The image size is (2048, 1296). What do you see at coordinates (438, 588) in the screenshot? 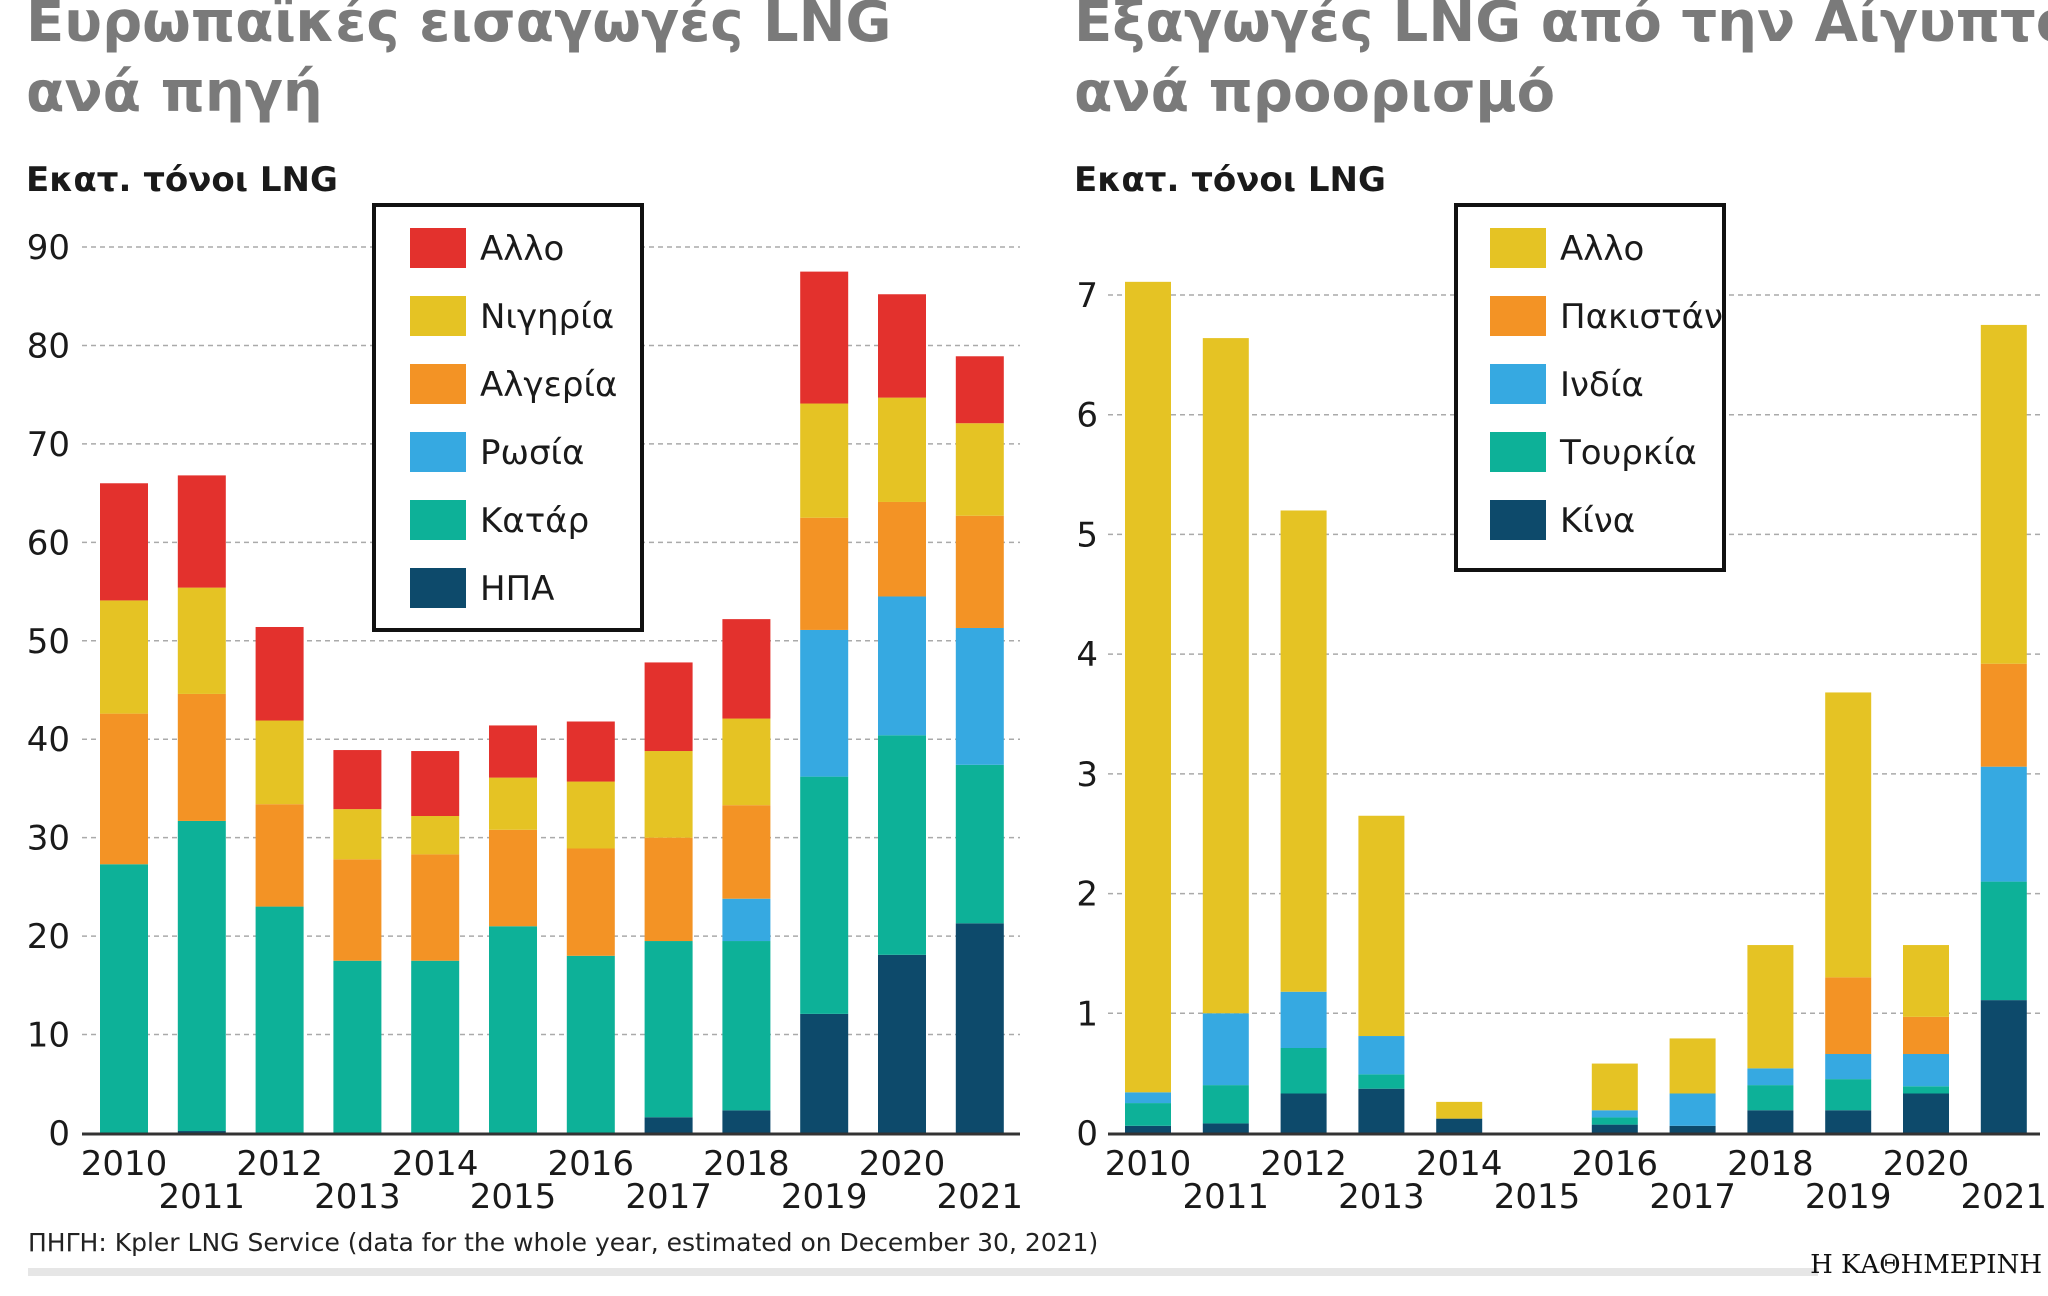
I see `legend-swatch-ηπα` at bounding box center [438, 588].